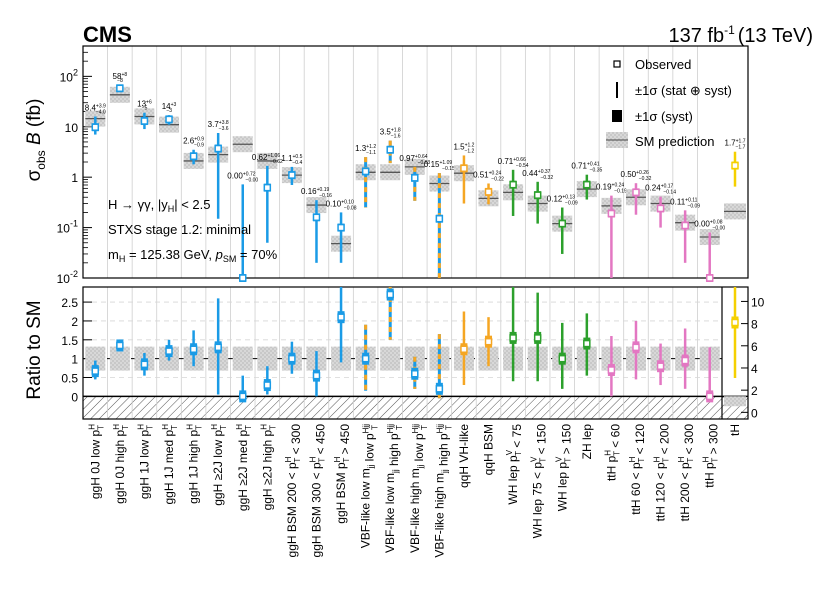  I want to click on obs-value-label: 0.24+0.17 −0.14, so click(660, 190).